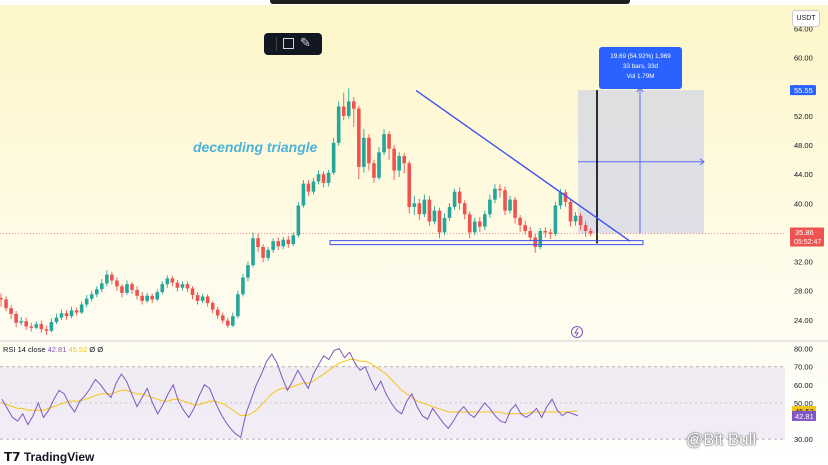 The width and height of the screenshot is (828, 465). I want to click on watermark: @Bit Bull, so click(721, 439).